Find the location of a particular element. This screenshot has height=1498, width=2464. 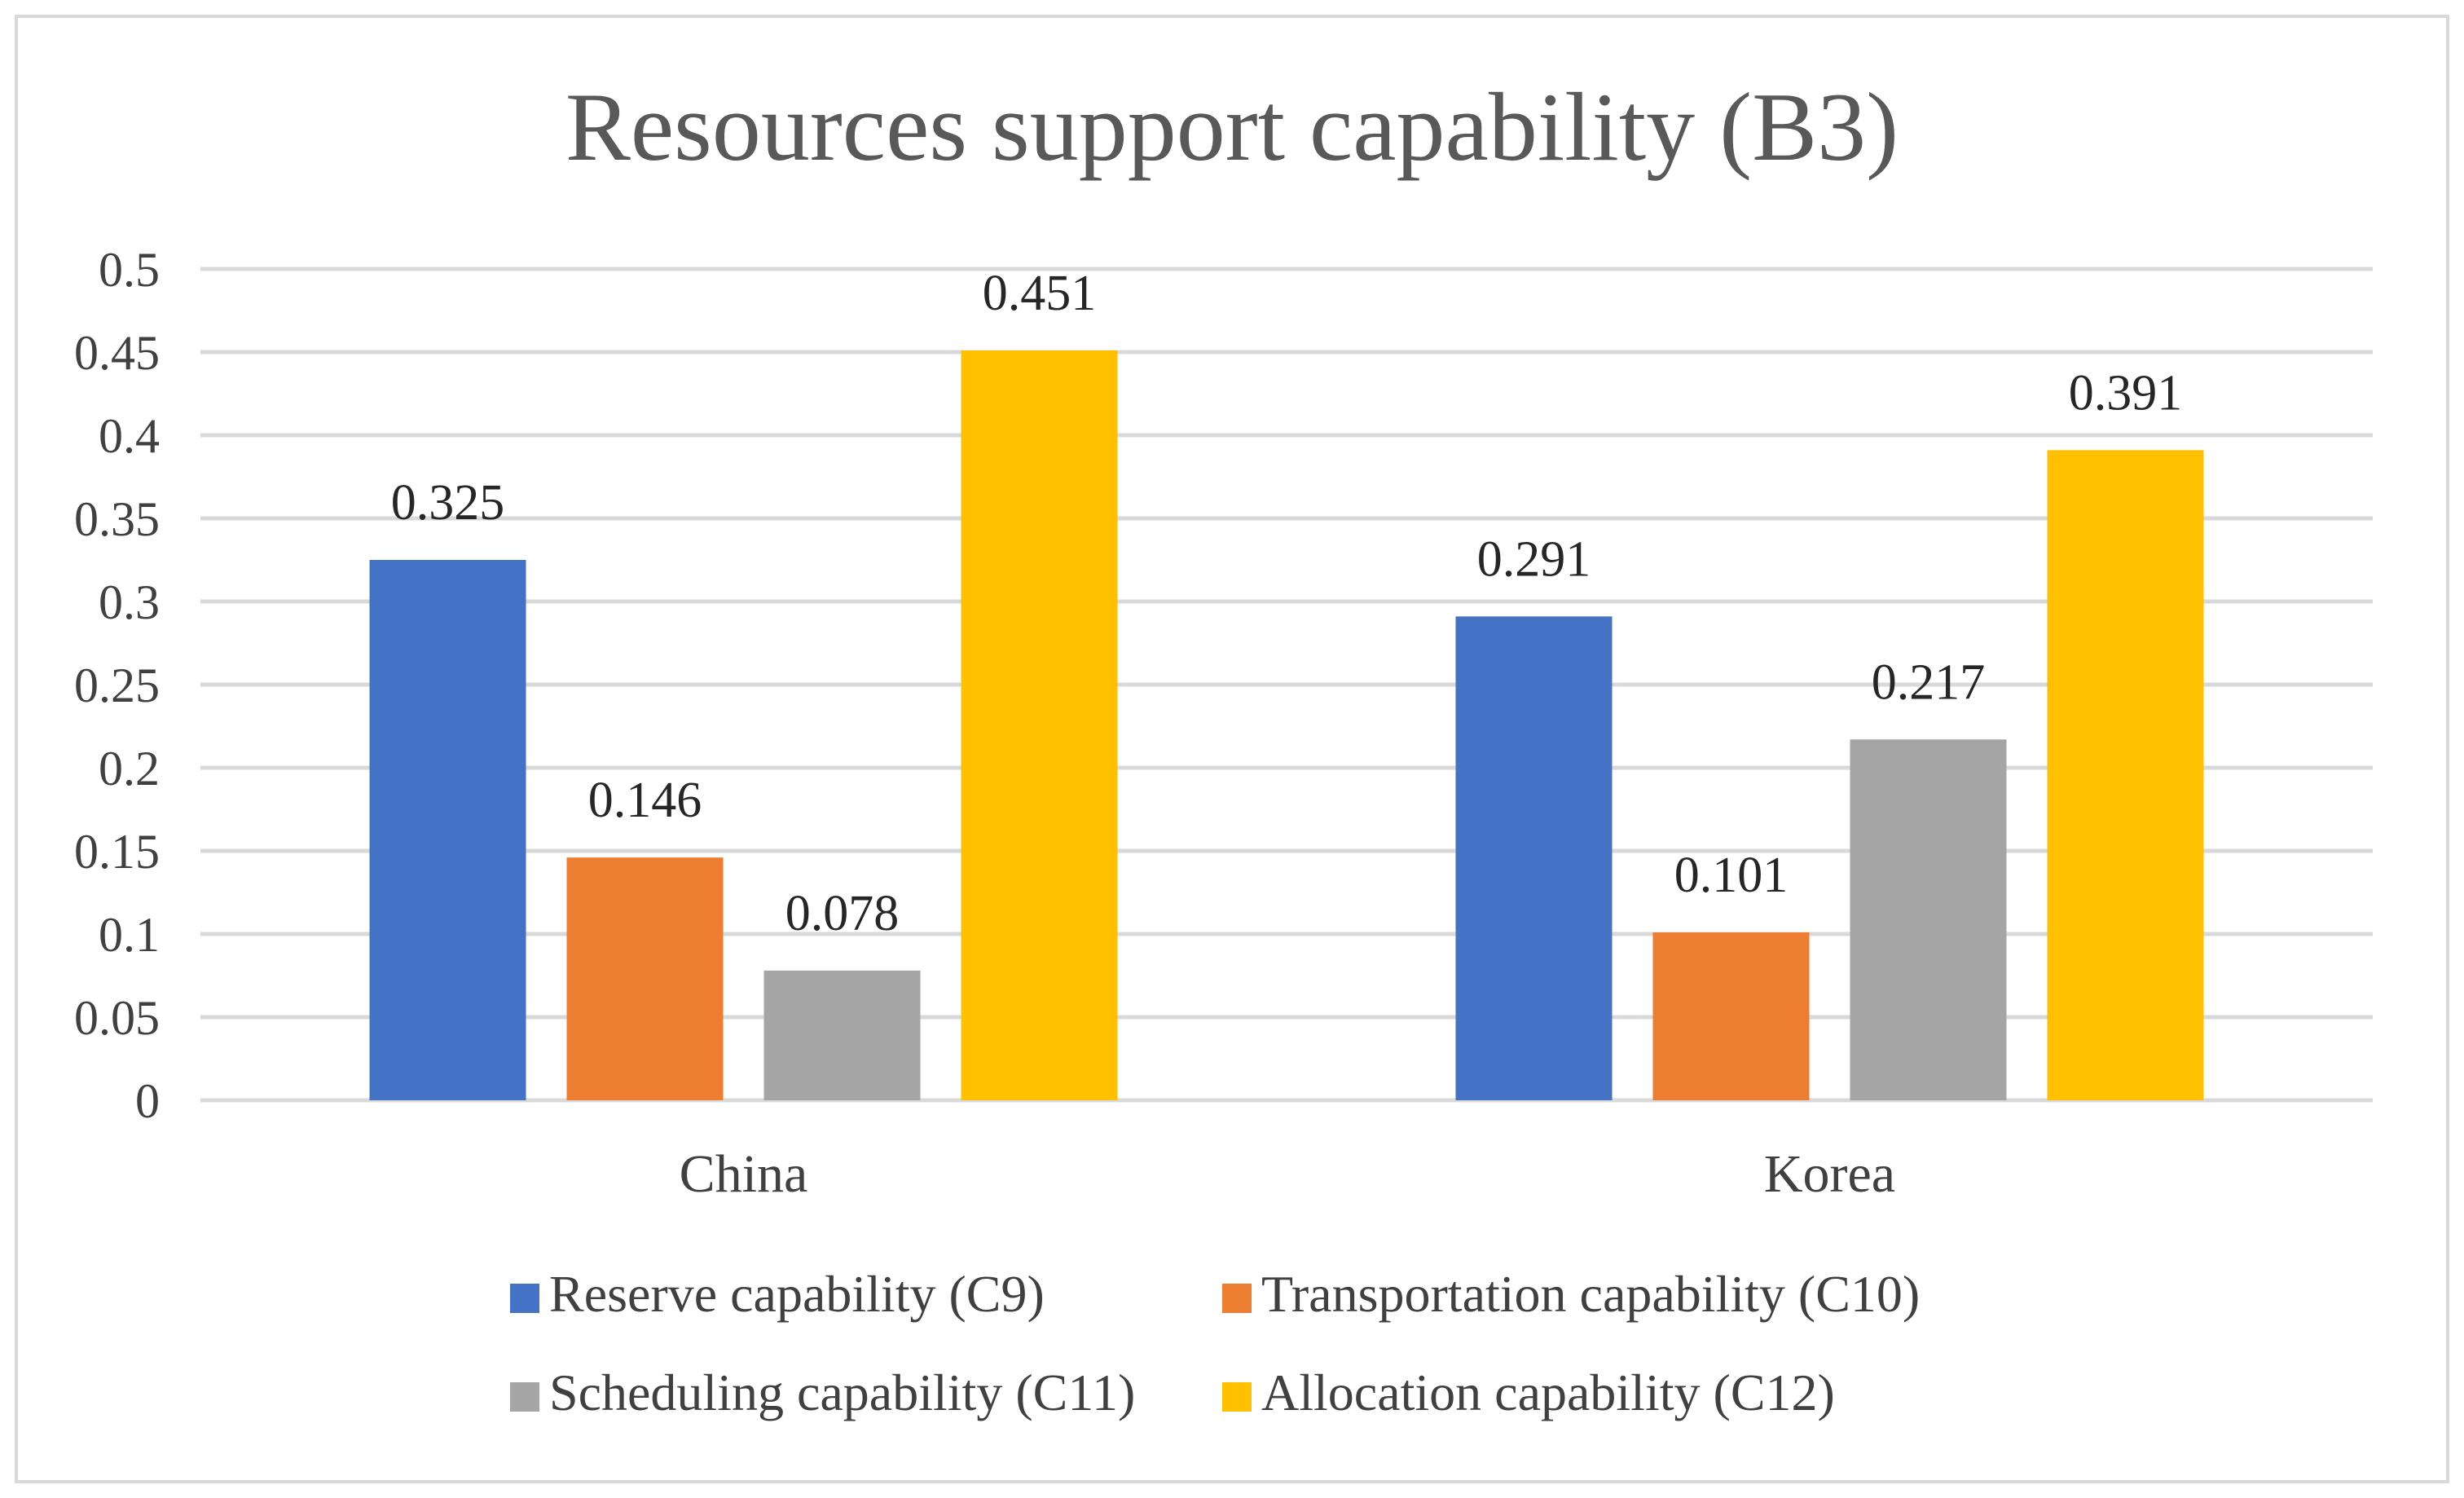

data-label: 0.217 is located at coordinates (1929, 682).